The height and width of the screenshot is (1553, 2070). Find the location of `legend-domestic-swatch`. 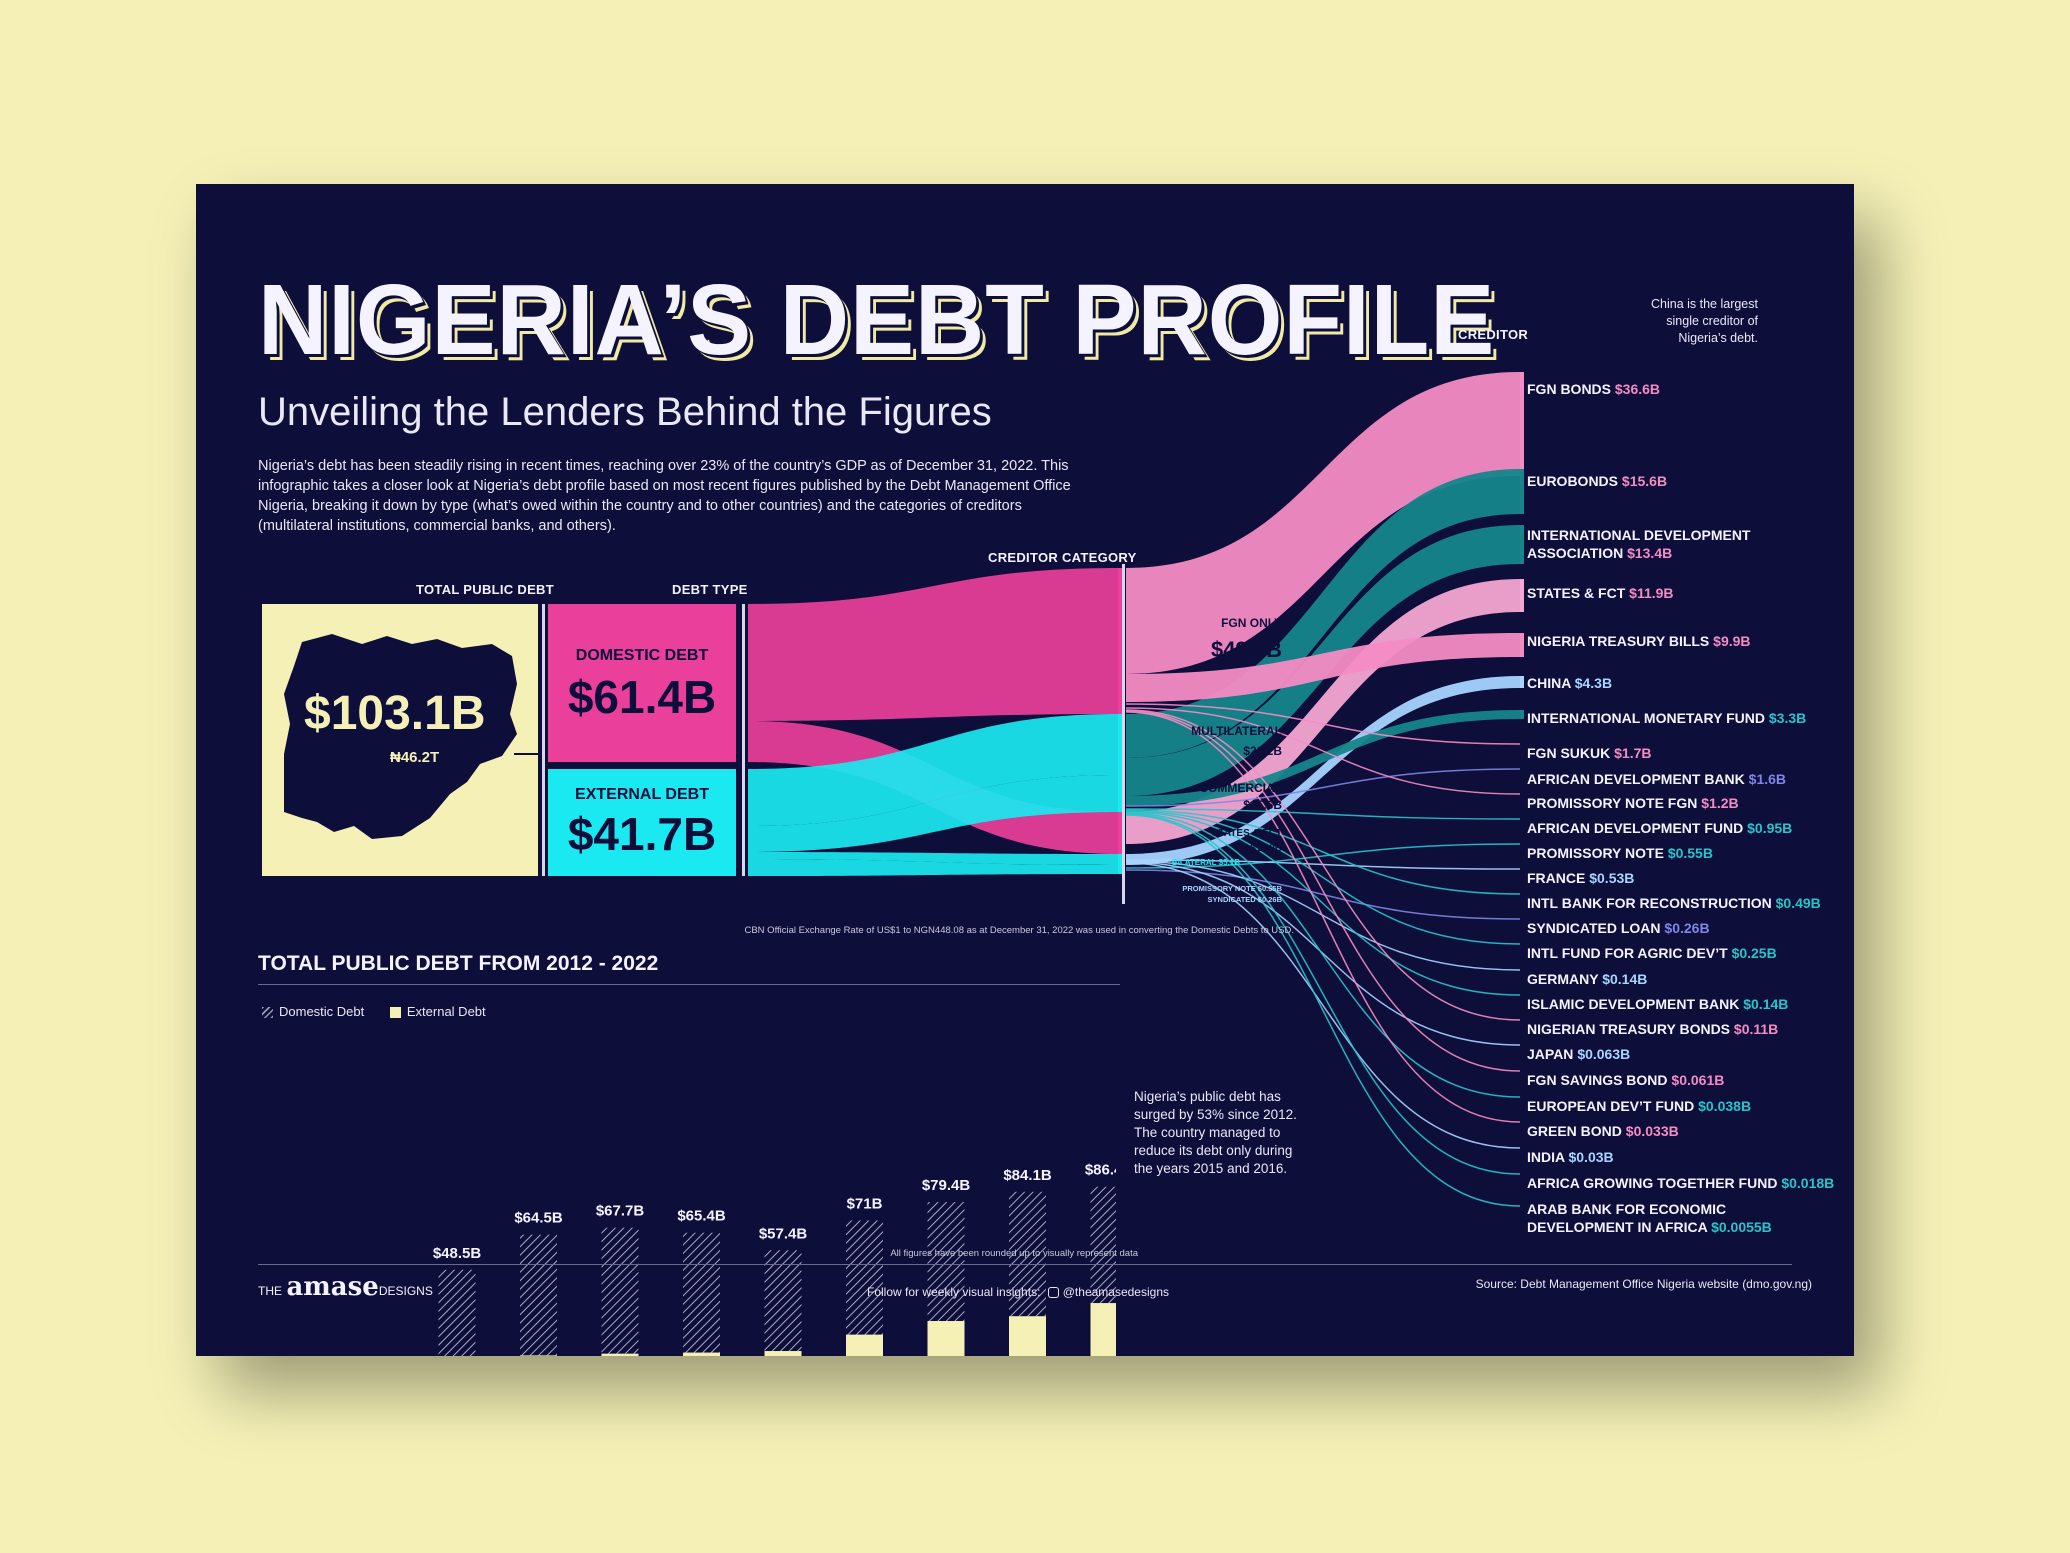

legend-domestic-swatch is located at coordinates (267, 1013).